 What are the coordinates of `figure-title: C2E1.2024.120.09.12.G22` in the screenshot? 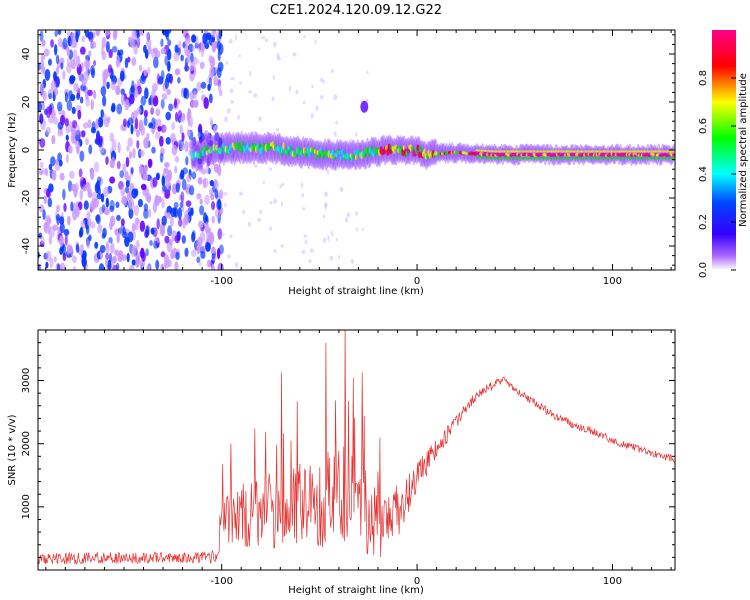 It's located at (356, 10).